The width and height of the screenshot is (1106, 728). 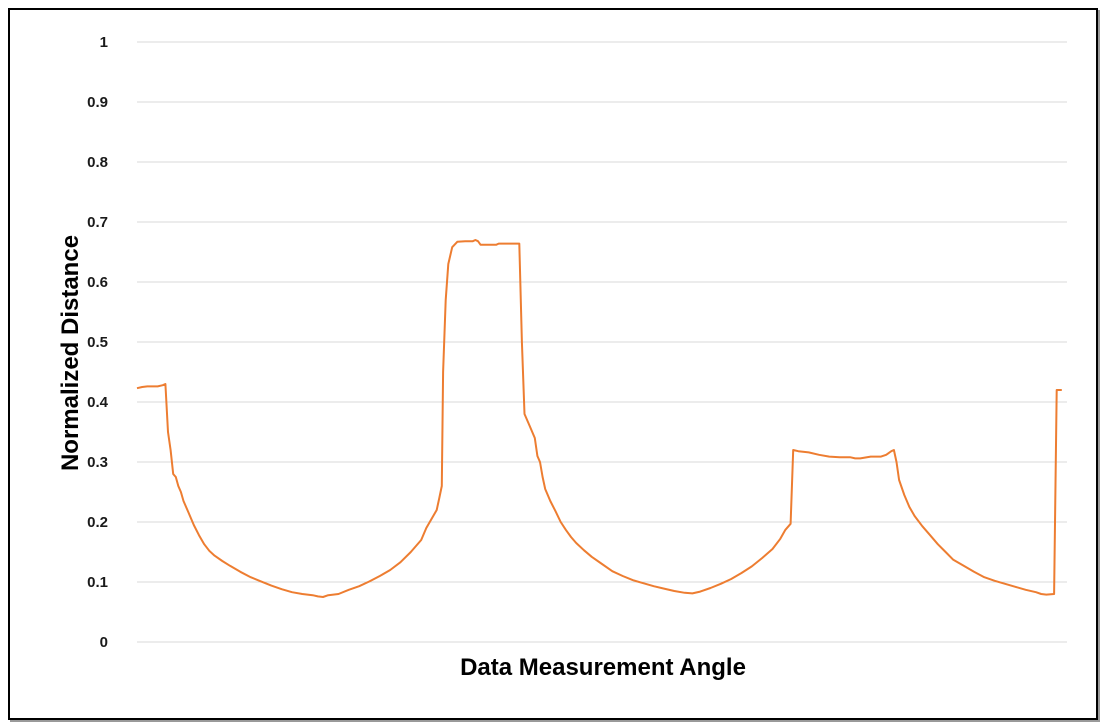 I want to click on y-tick-label: 0.6, so click(x=97, y=282).